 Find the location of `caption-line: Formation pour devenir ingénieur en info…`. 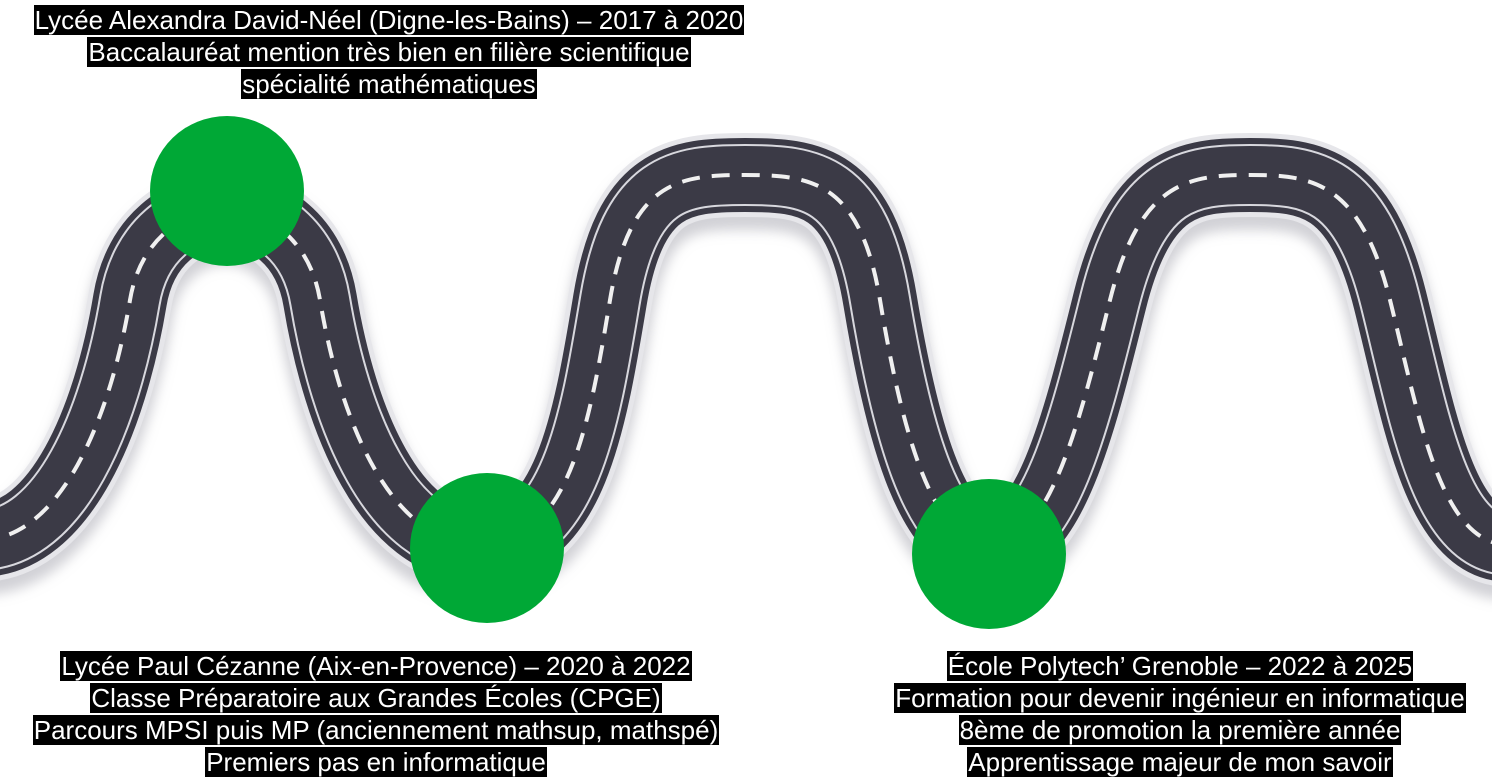

caption-line: Formation pour devenir ingénieur en info… is located at coordinates (1180, 698).